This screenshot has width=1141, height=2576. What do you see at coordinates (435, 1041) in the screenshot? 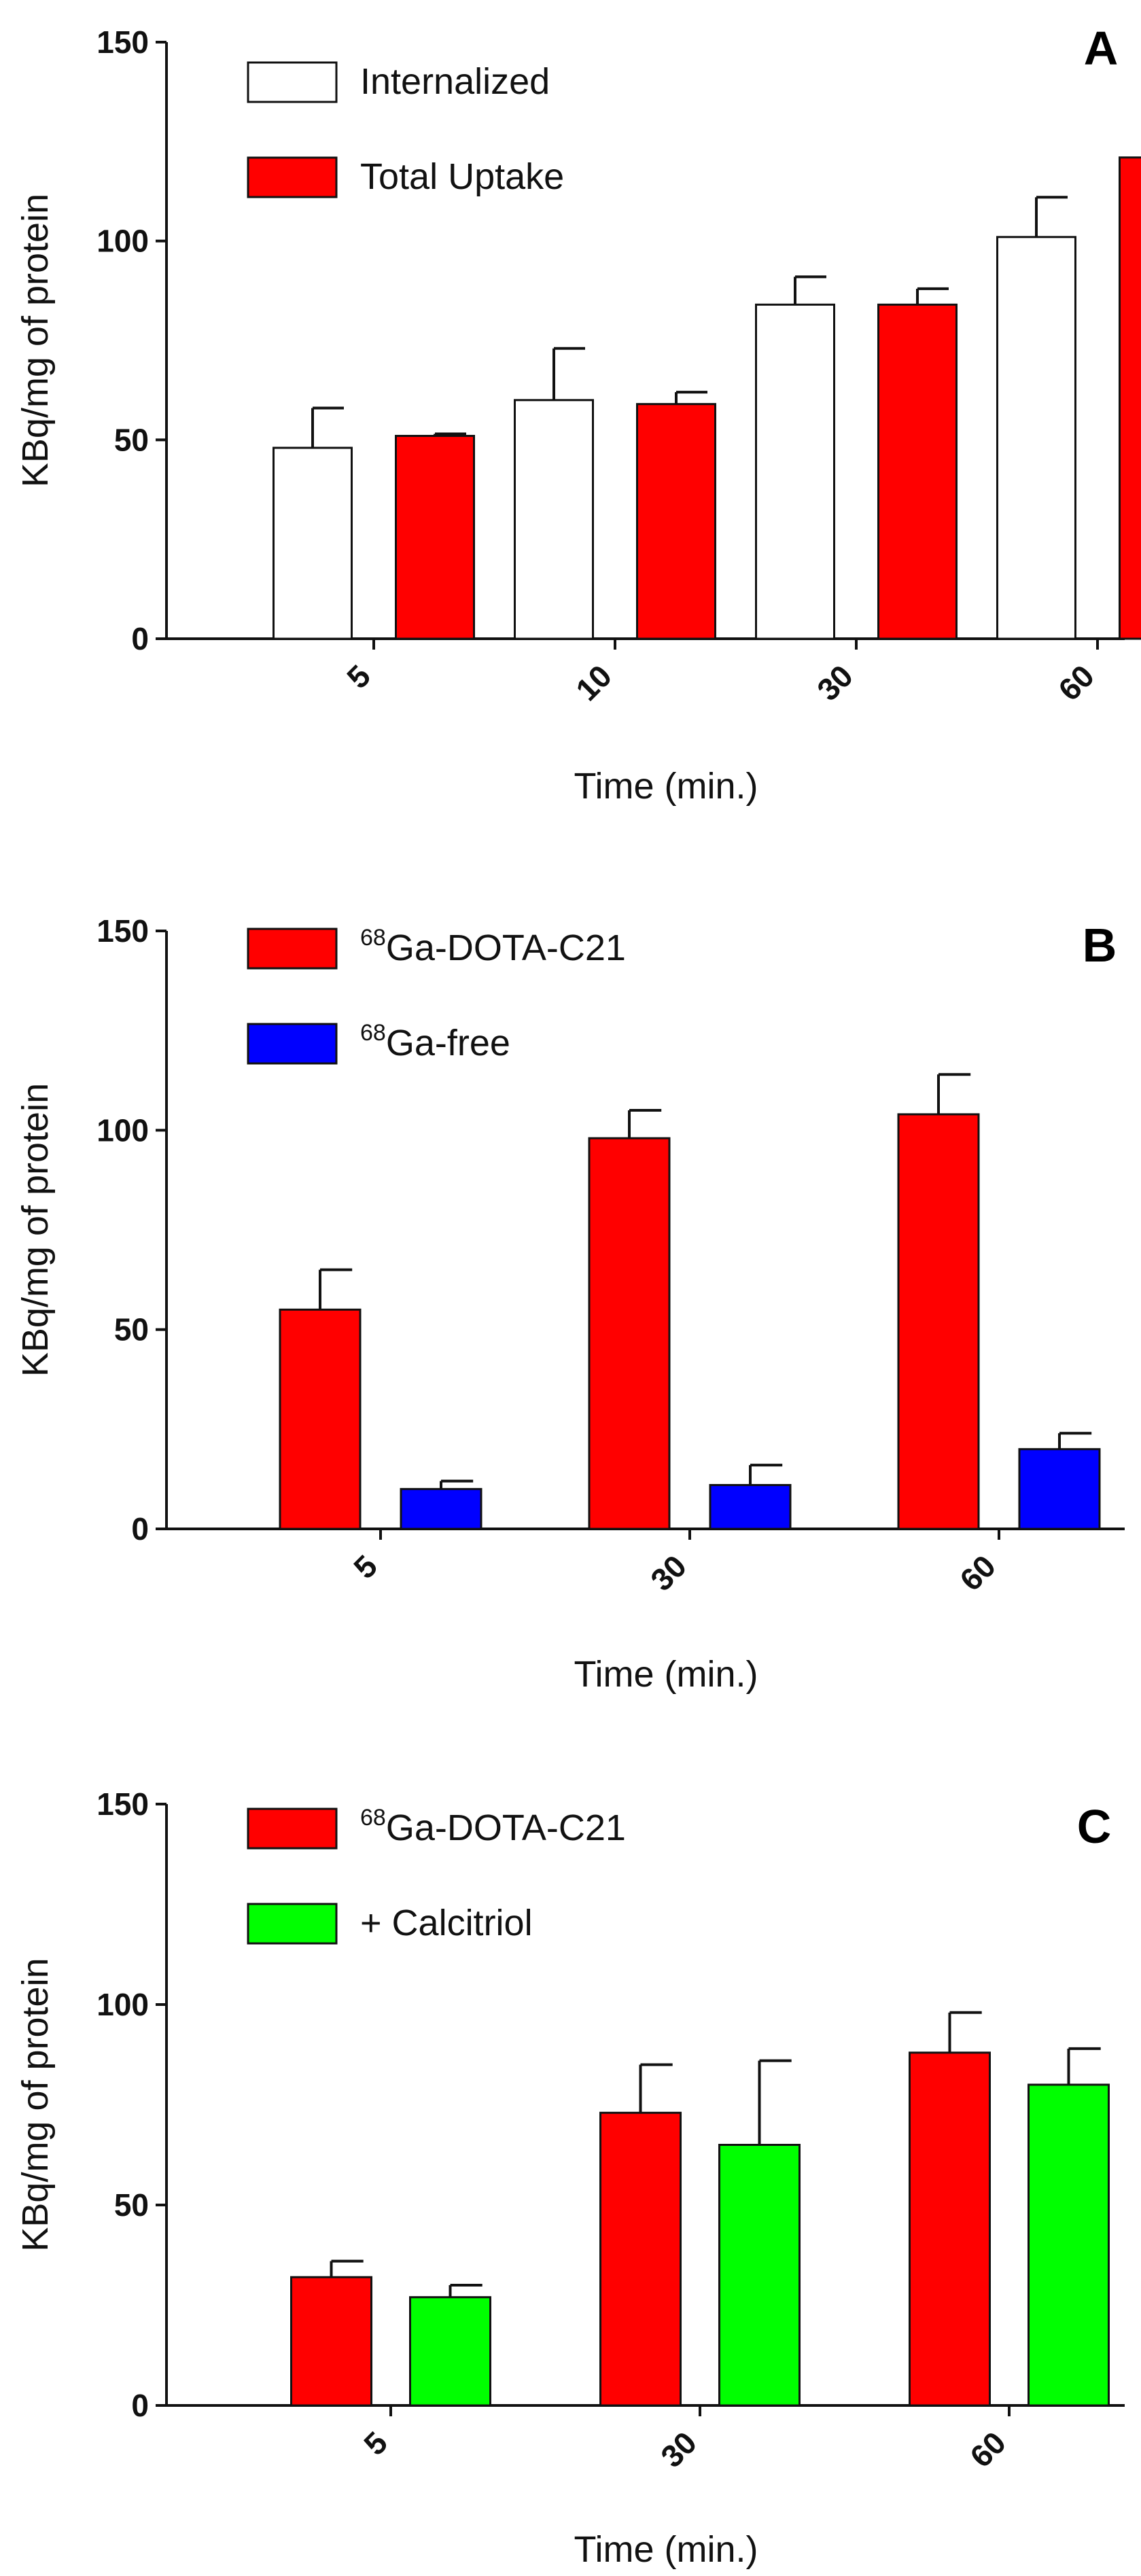
I see `legend-label: 68Ga-free` at bounding box center [435, 1041].